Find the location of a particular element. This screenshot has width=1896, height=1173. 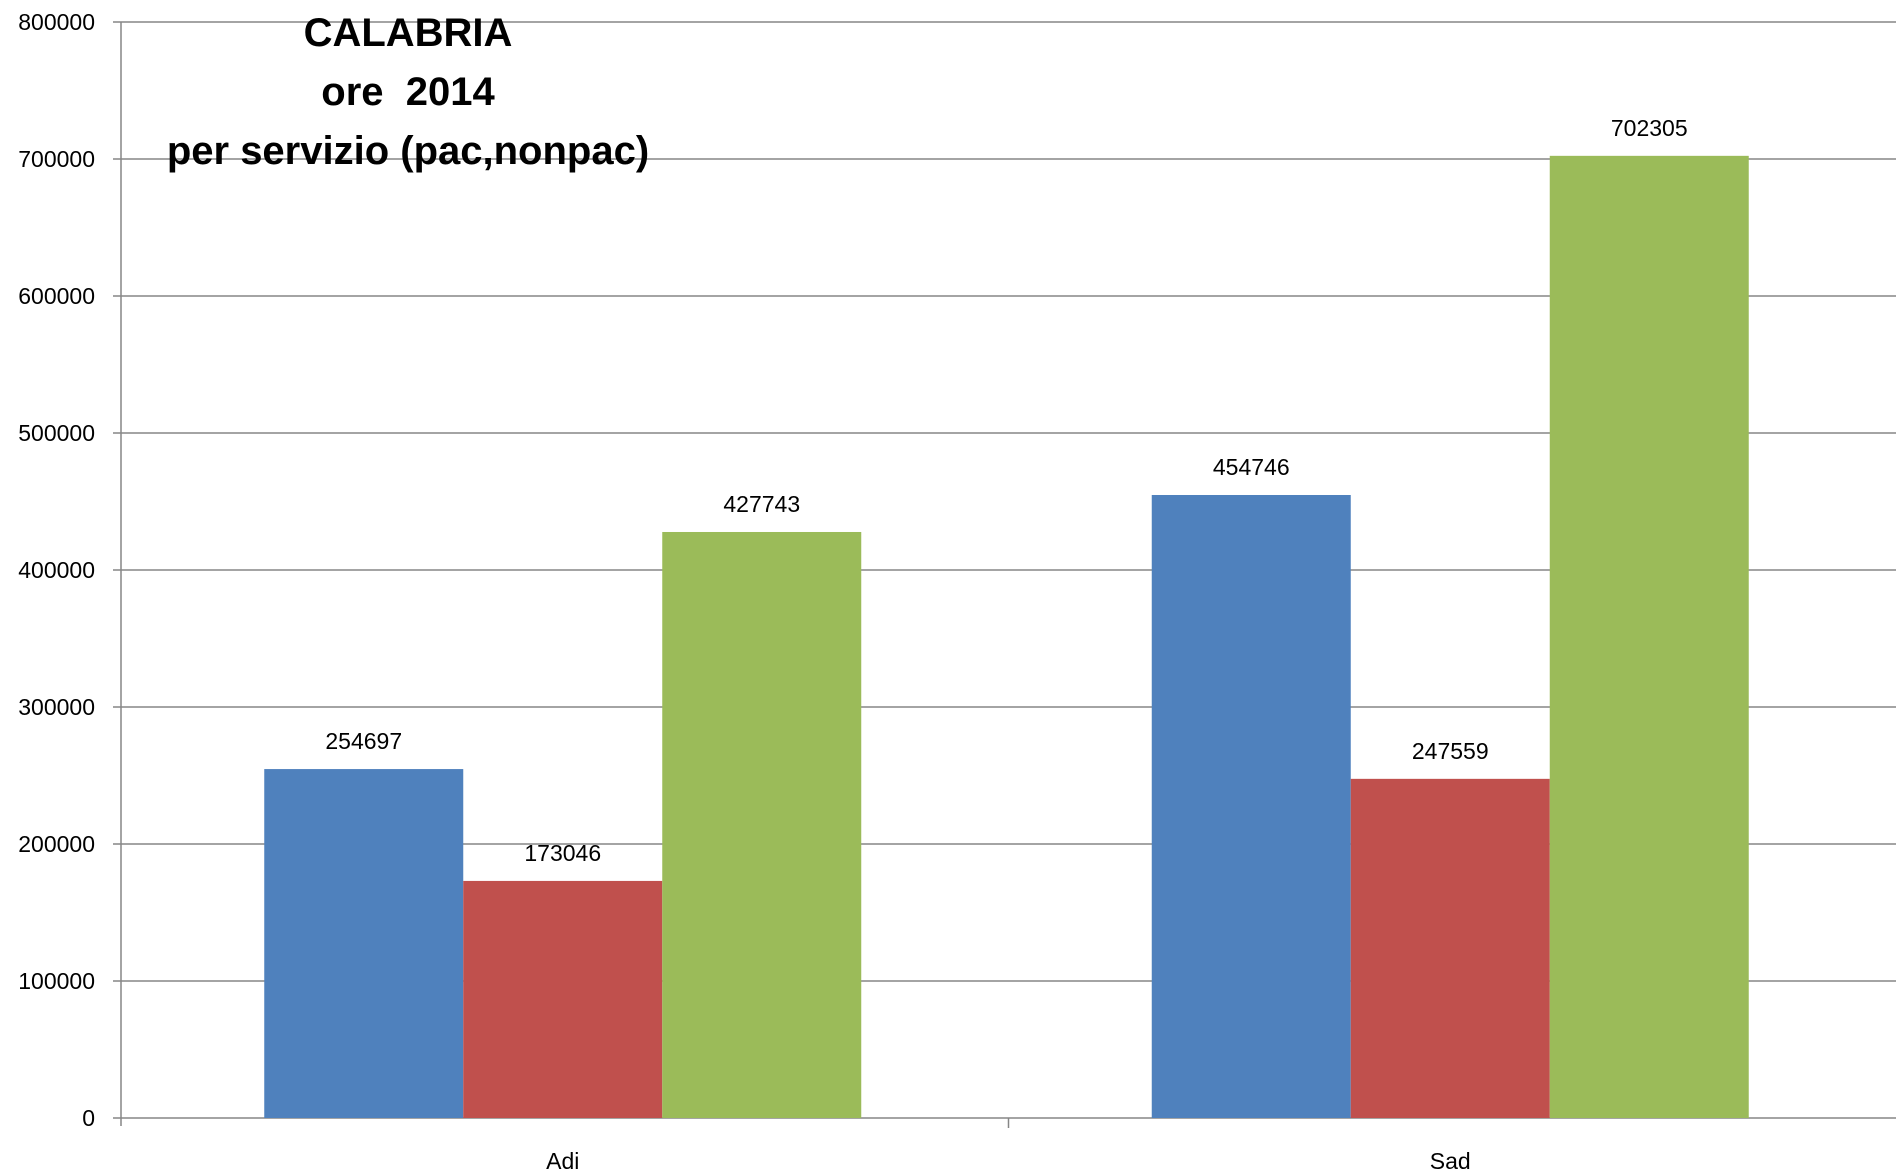

y-tick-label-5: 500000 is located at coordinates (56, 433).